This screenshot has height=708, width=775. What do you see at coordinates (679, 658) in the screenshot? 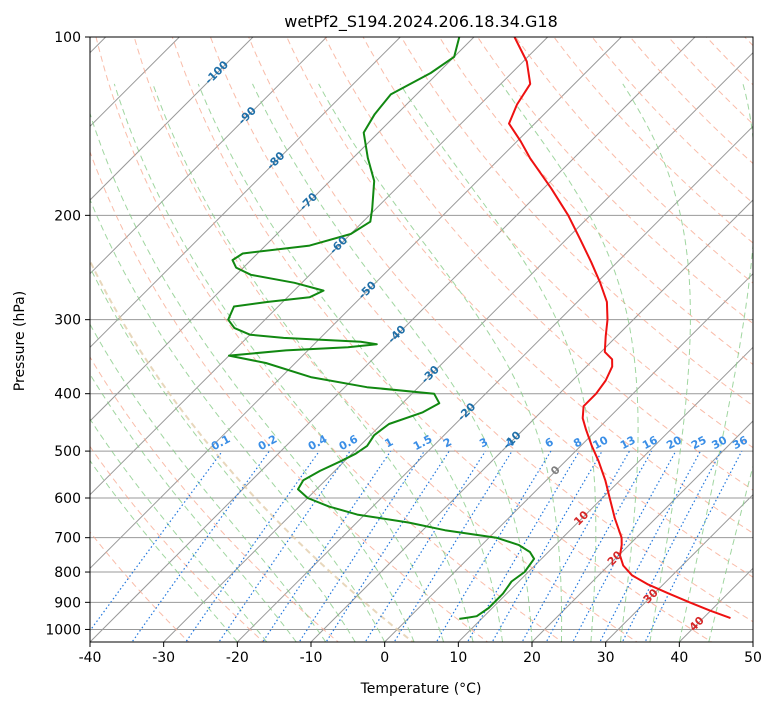
I see `x-tick-label: 40` at bounding box center [679, 658].